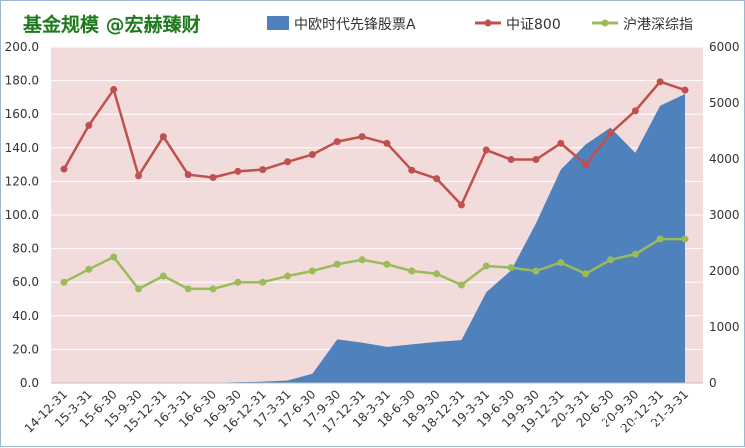  I want to click on legend-swatch-area, so click(278, 23).